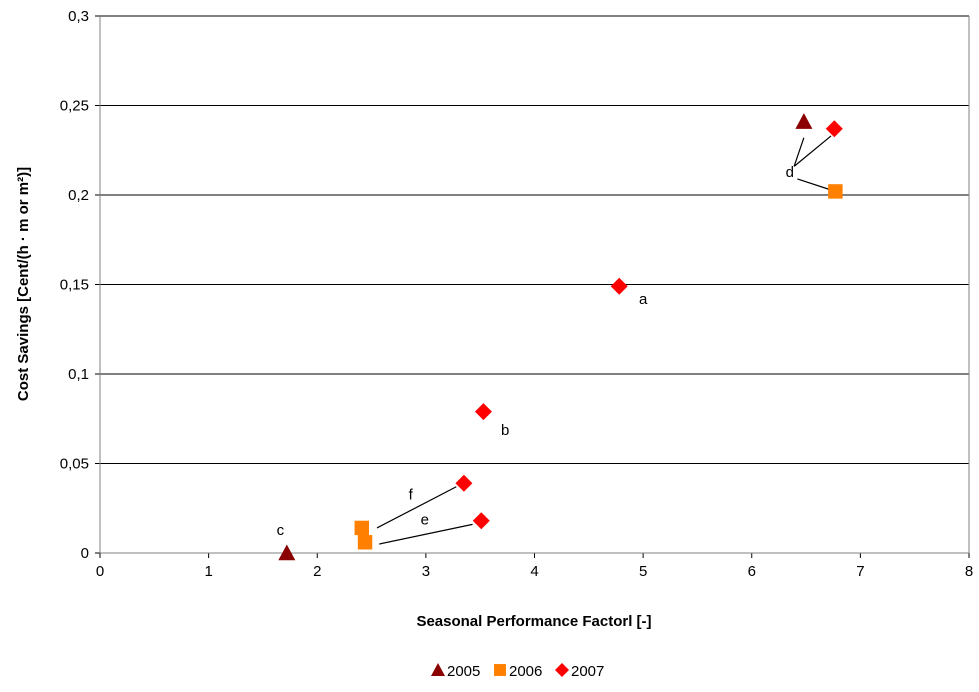 This screenshot has height=692, width=979. I want to click on y-tick-label: 0,2, so click(78, 195).